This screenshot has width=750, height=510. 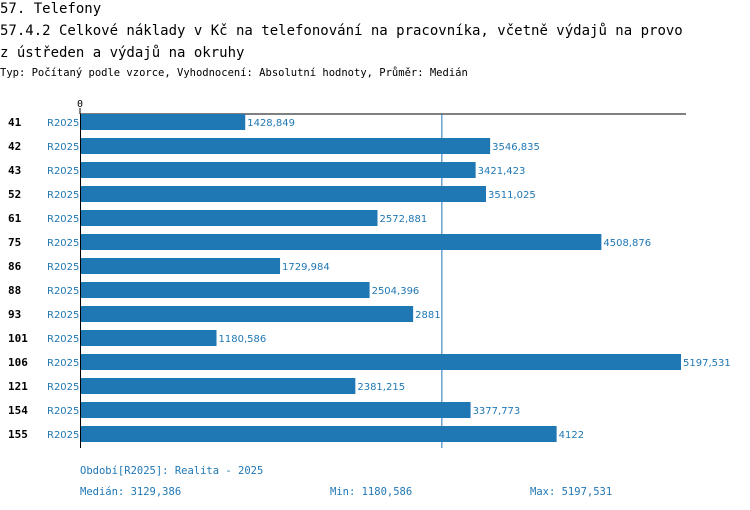 I want to click on category-label: 61, so click(x=15, y=218).